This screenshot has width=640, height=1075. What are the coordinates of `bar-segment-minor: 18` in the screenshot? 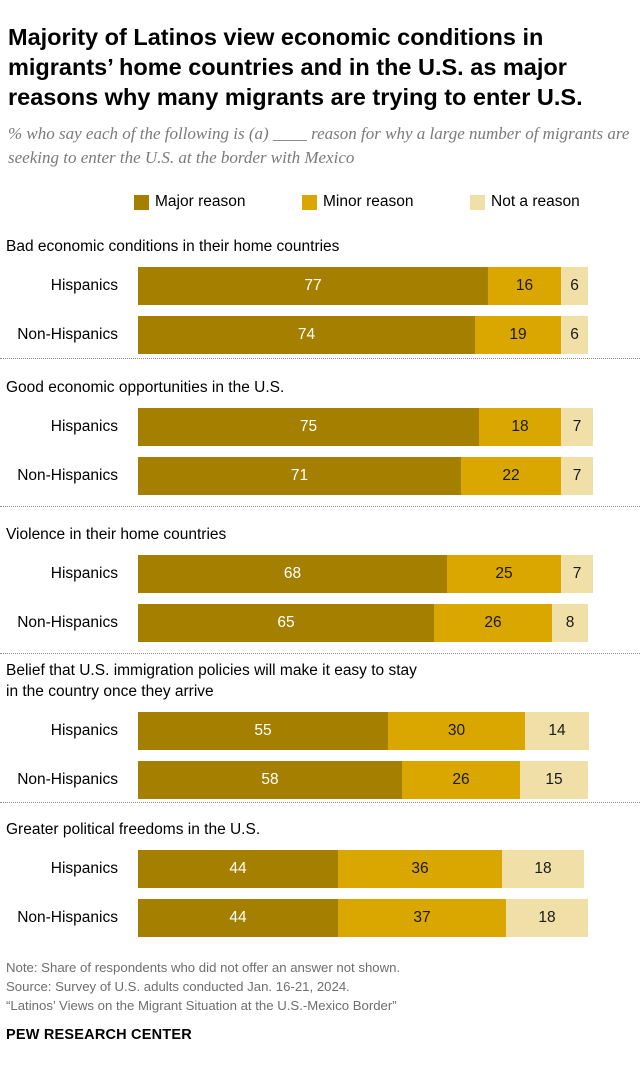 It's located at (520, 427).